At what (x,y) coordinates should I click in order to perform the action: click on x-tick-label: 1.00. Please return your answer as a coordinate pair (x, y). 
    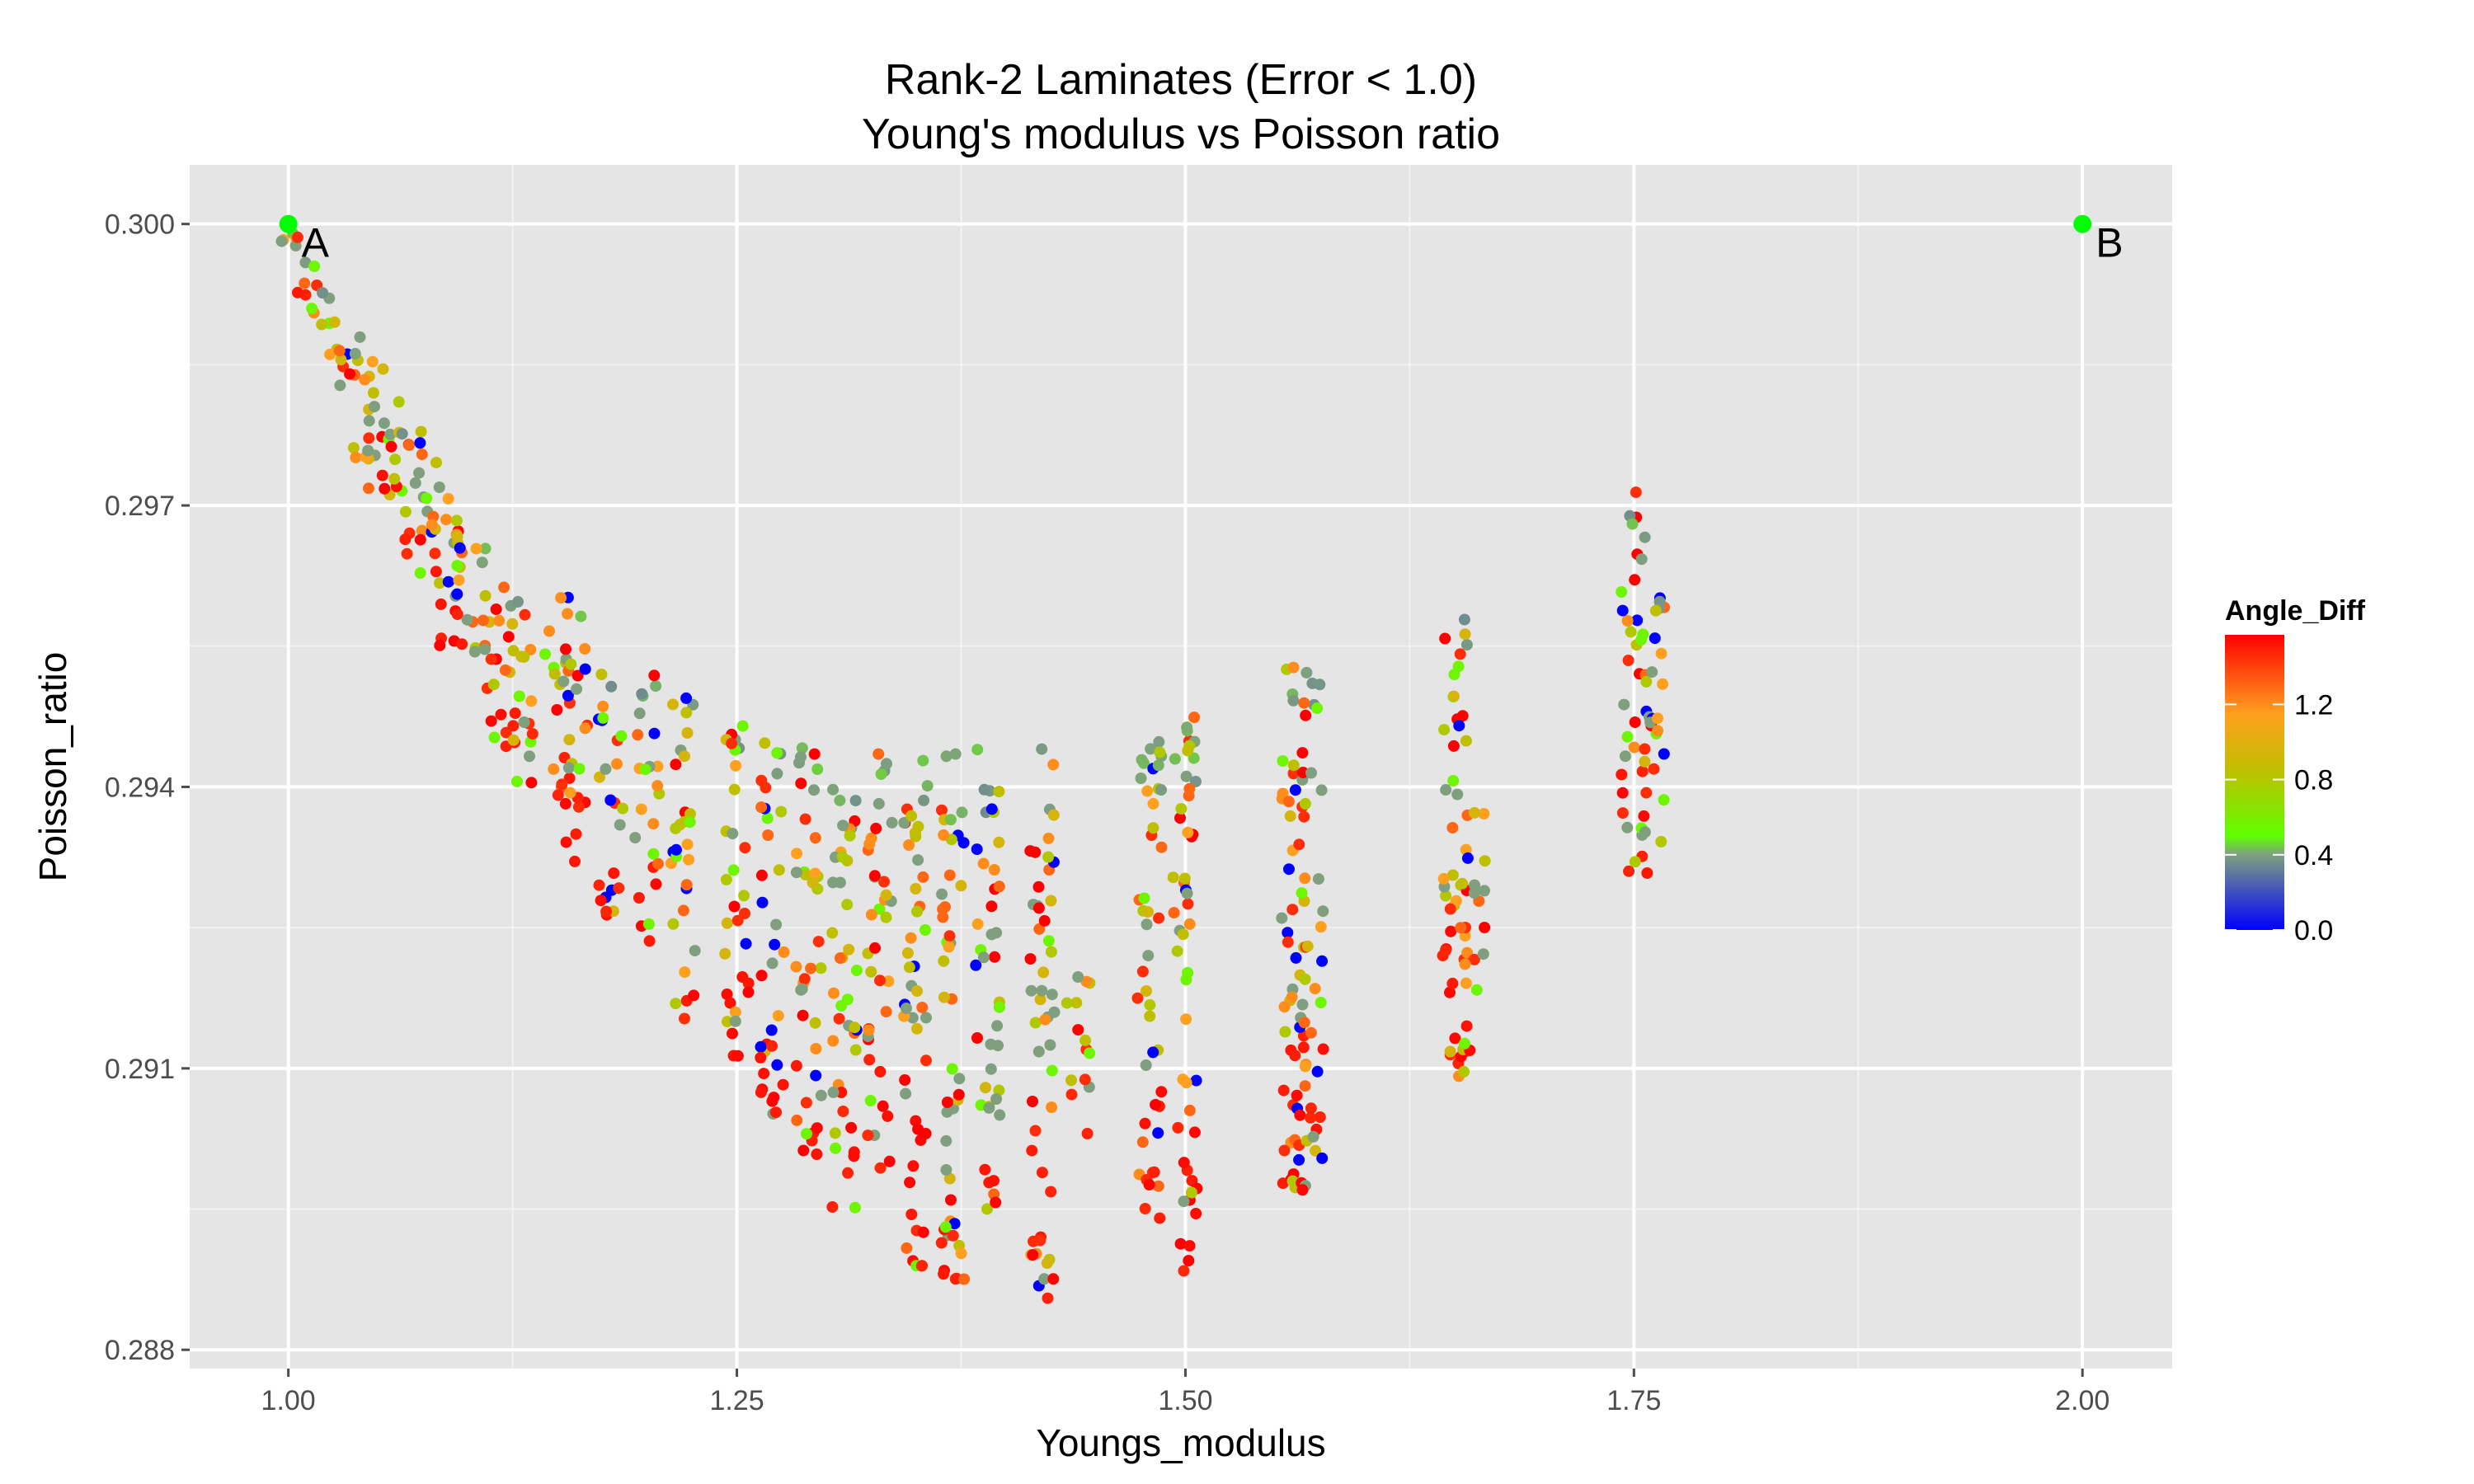
    Looking at the image, I should click on (288, 1400).